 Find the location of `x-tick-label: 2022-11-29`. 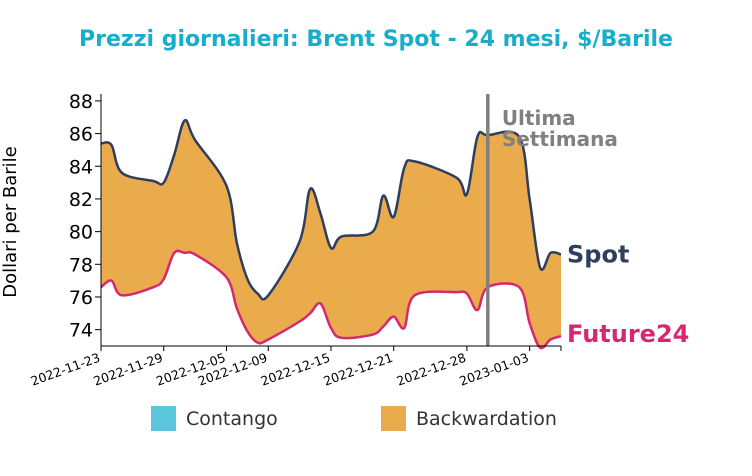

x-tick-label: 2022-11-29 is located at coordinates (127, 369).